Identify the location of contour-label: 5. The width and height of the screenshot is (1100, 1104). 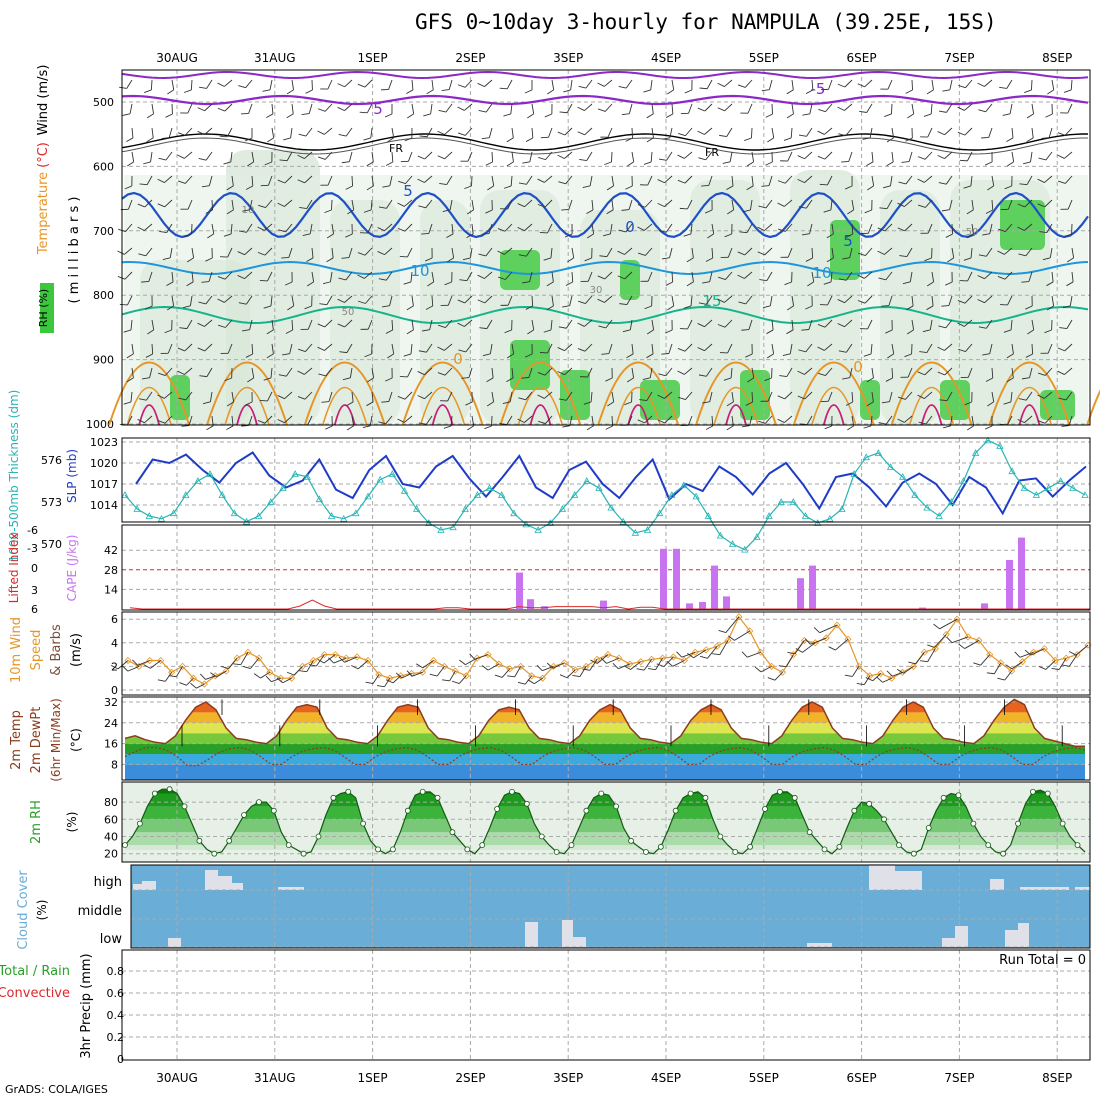
(408, 191).